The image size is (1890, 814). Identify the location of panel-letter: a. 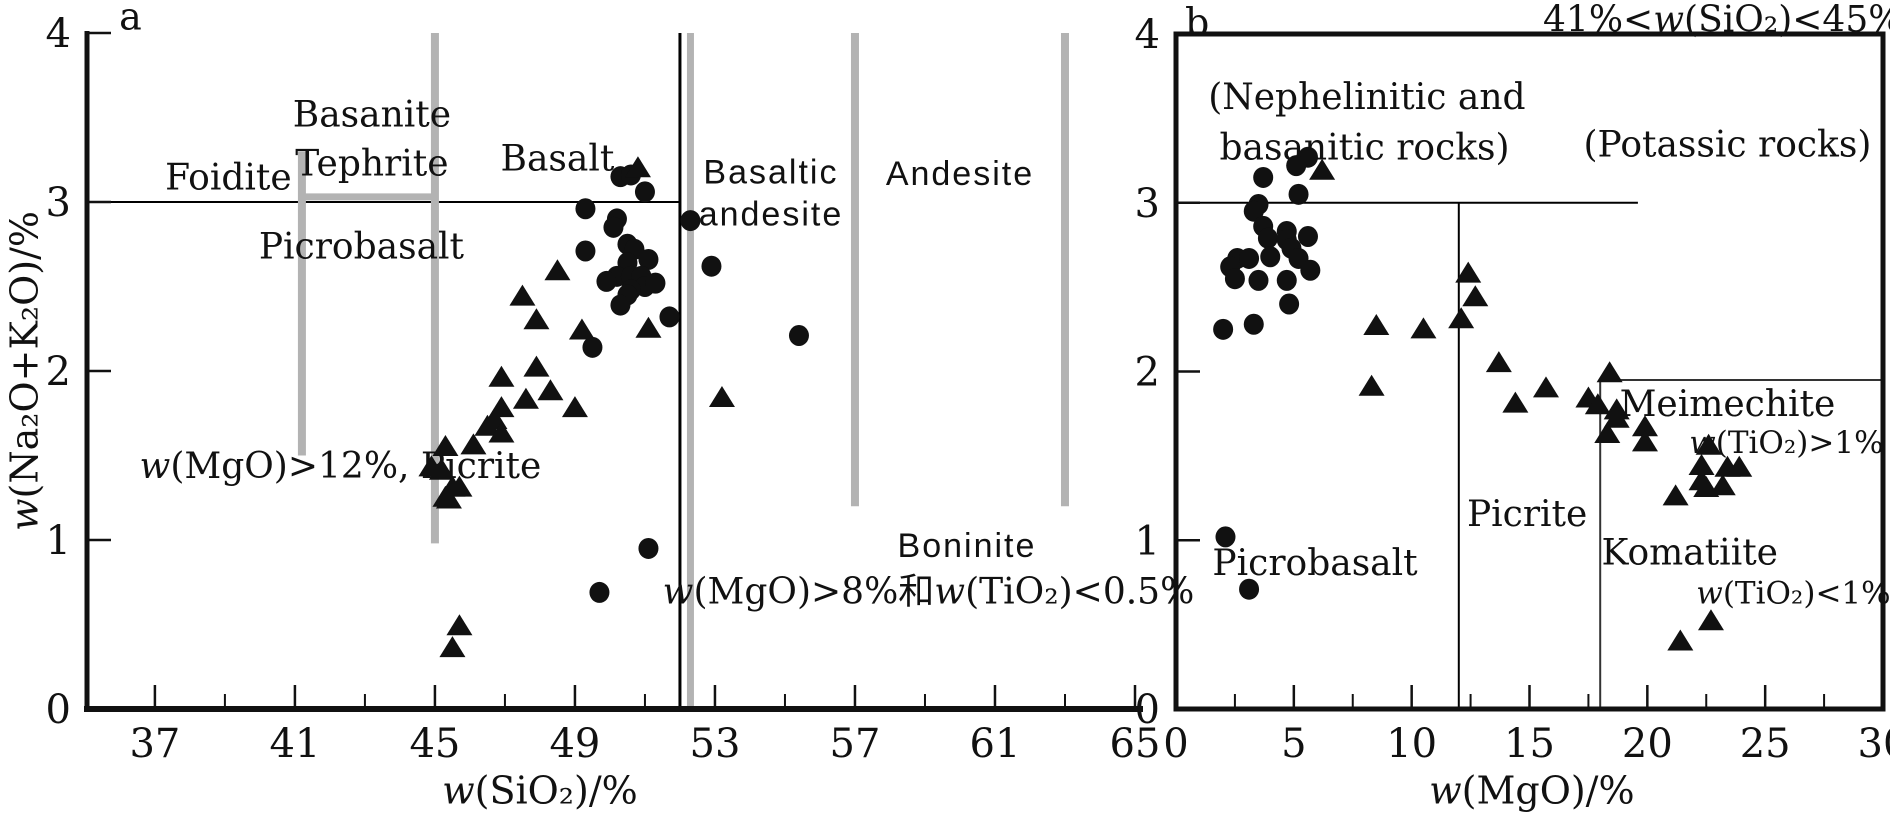
(130, 19).